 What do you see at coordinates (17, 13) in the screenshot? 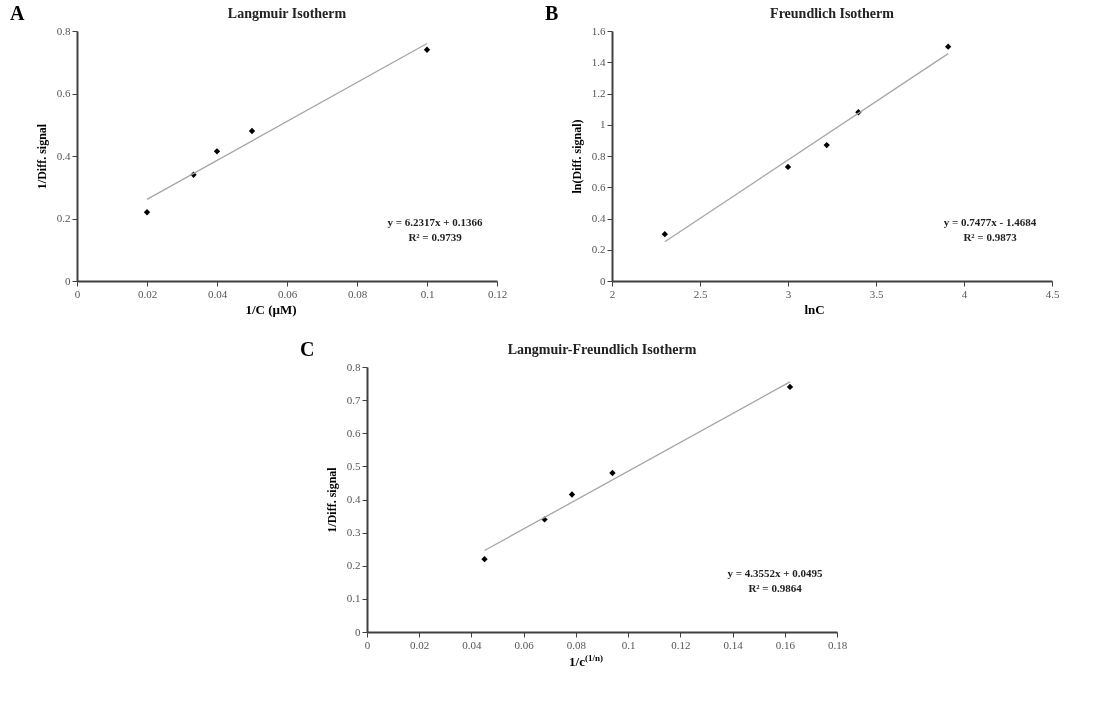
I see `text: A` at bounding box center [17, 13].